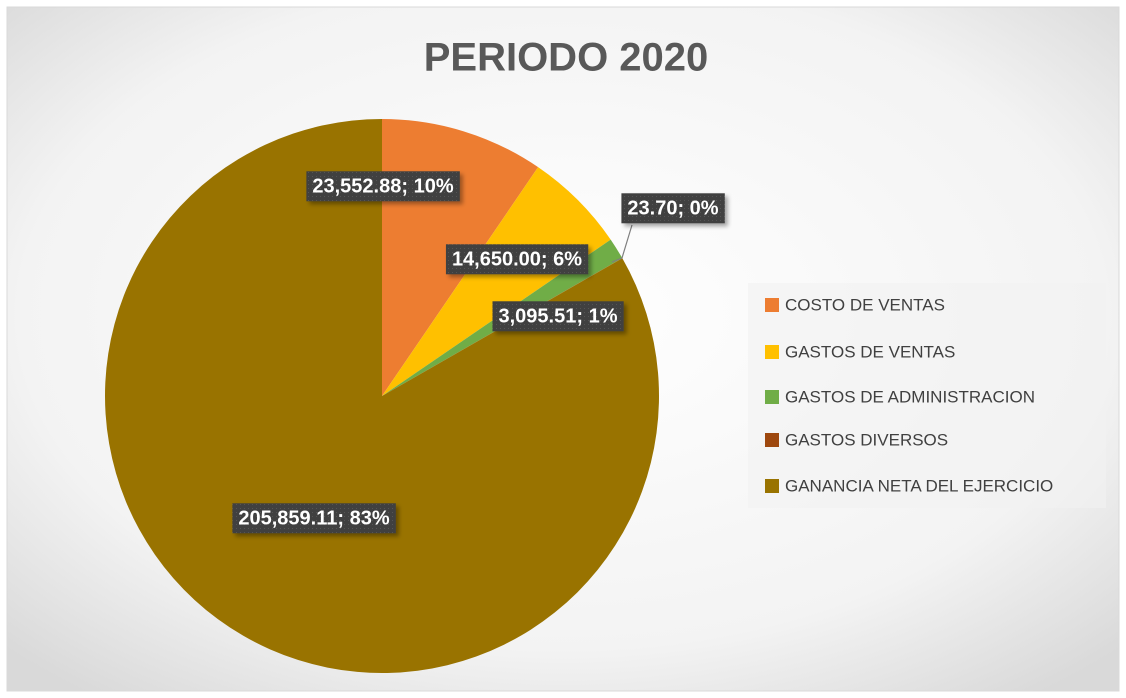 Image resolution: width=1126 pixels, height=698 pixels. I want to click on data-label: 14,650.00; 6%, so click(517, 259).